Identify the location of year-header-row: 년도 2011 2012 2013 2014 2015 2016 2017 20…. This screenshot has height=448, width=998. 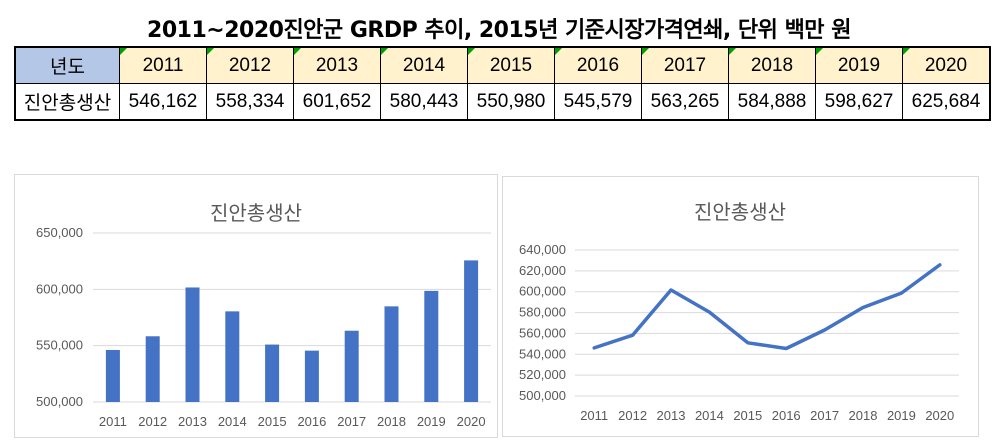
(502, 65).